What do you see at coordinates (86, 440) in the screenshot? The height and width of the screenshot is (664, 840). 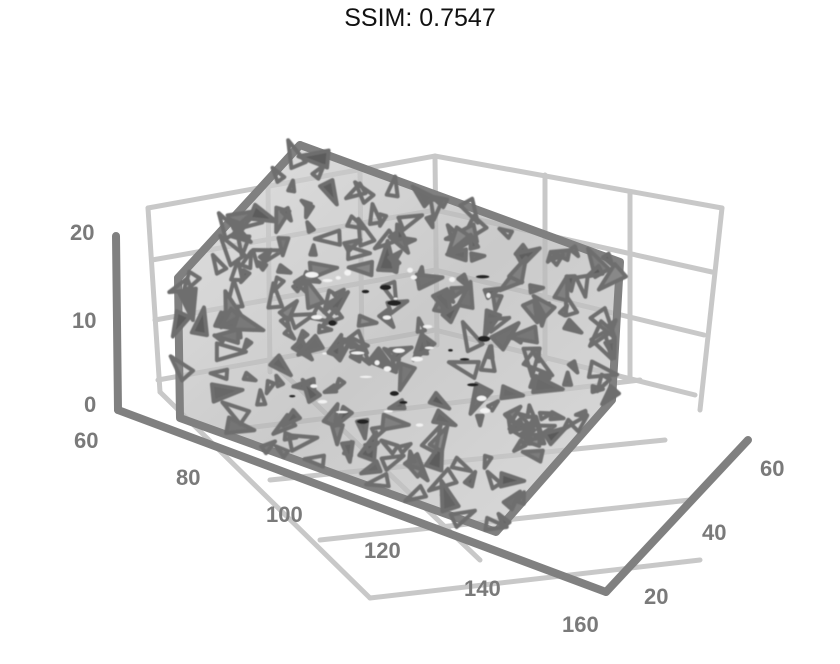 I see `x-tick-label: 60` at bounding box center [86, 440].